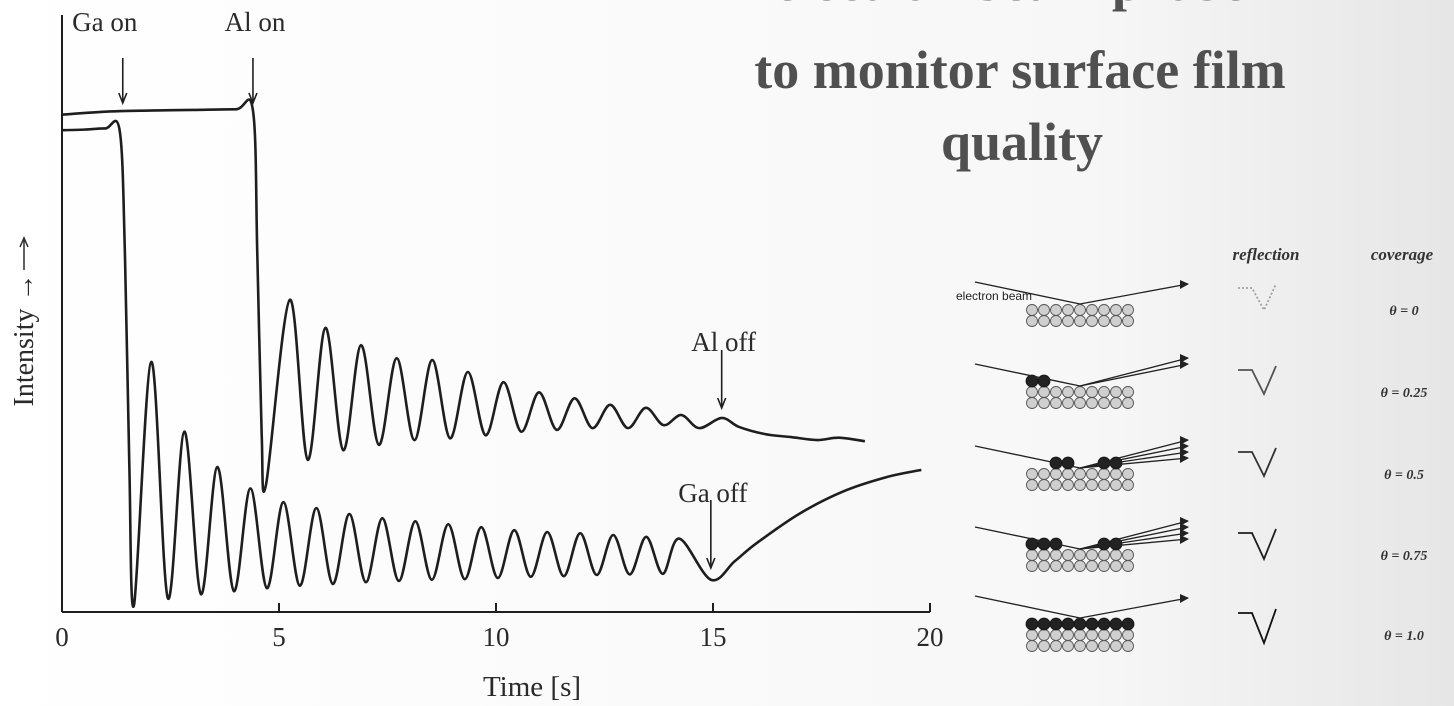 The image size is (1454, 706). Describe the element at coordinates (1265, 254) in the screenshot. I see `reflection-header: reflection` at that location.